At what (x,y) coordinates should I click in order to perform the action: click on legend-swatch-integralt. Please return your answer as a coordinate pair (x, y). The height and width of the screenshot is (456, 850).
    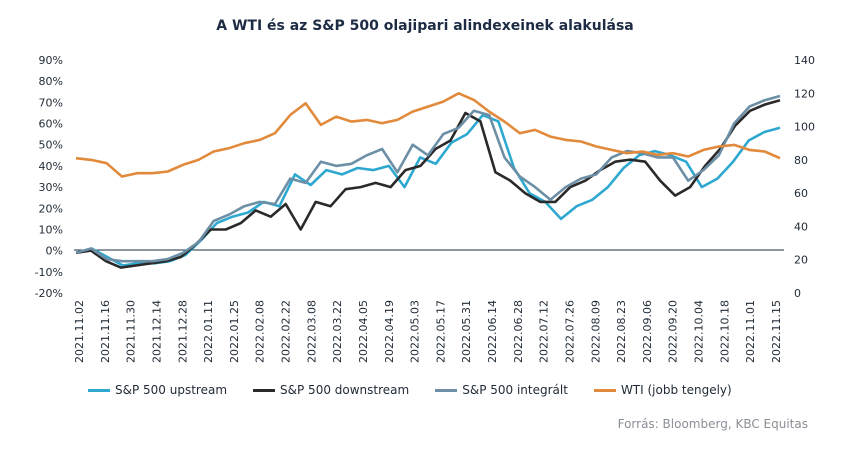
    Looking at the image, I should click on (446, 390).